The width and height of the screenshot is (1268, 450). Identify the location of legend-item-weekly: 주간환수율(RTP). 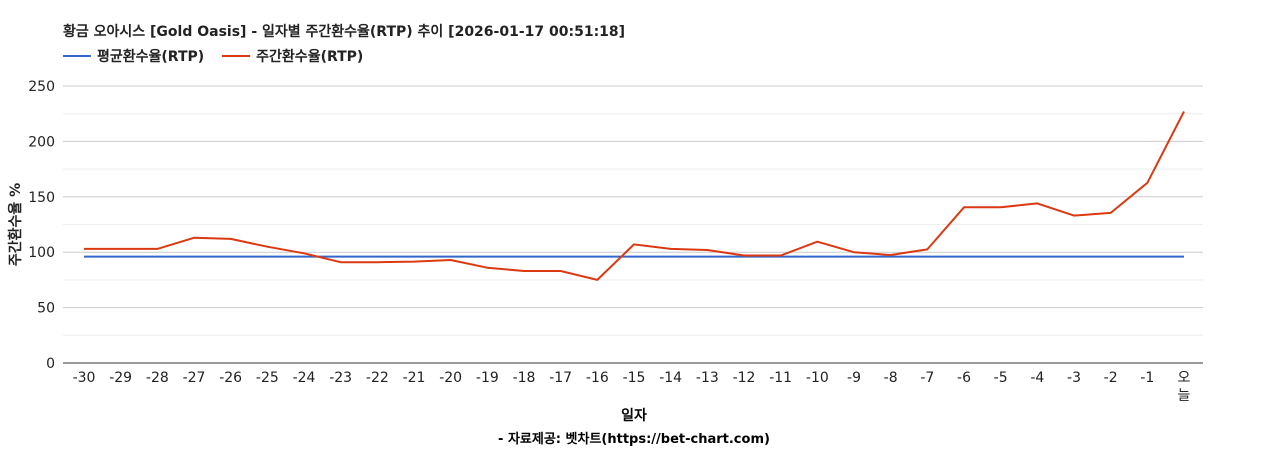
(292, 56).